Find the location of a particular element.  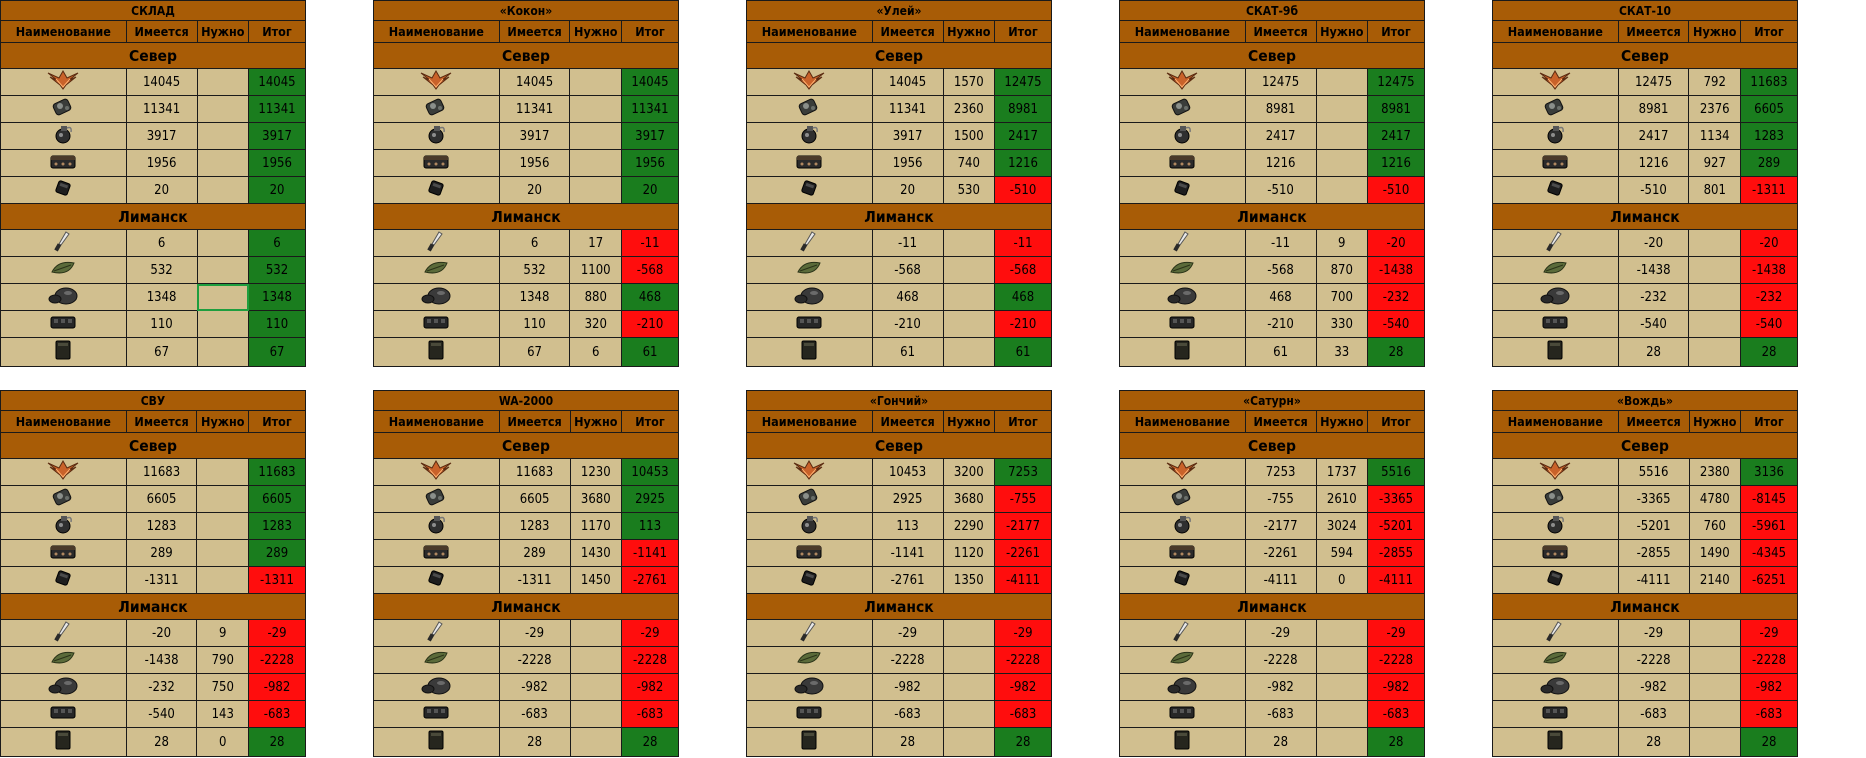

have-cell: -29 is located at coordinates (1280, 633).